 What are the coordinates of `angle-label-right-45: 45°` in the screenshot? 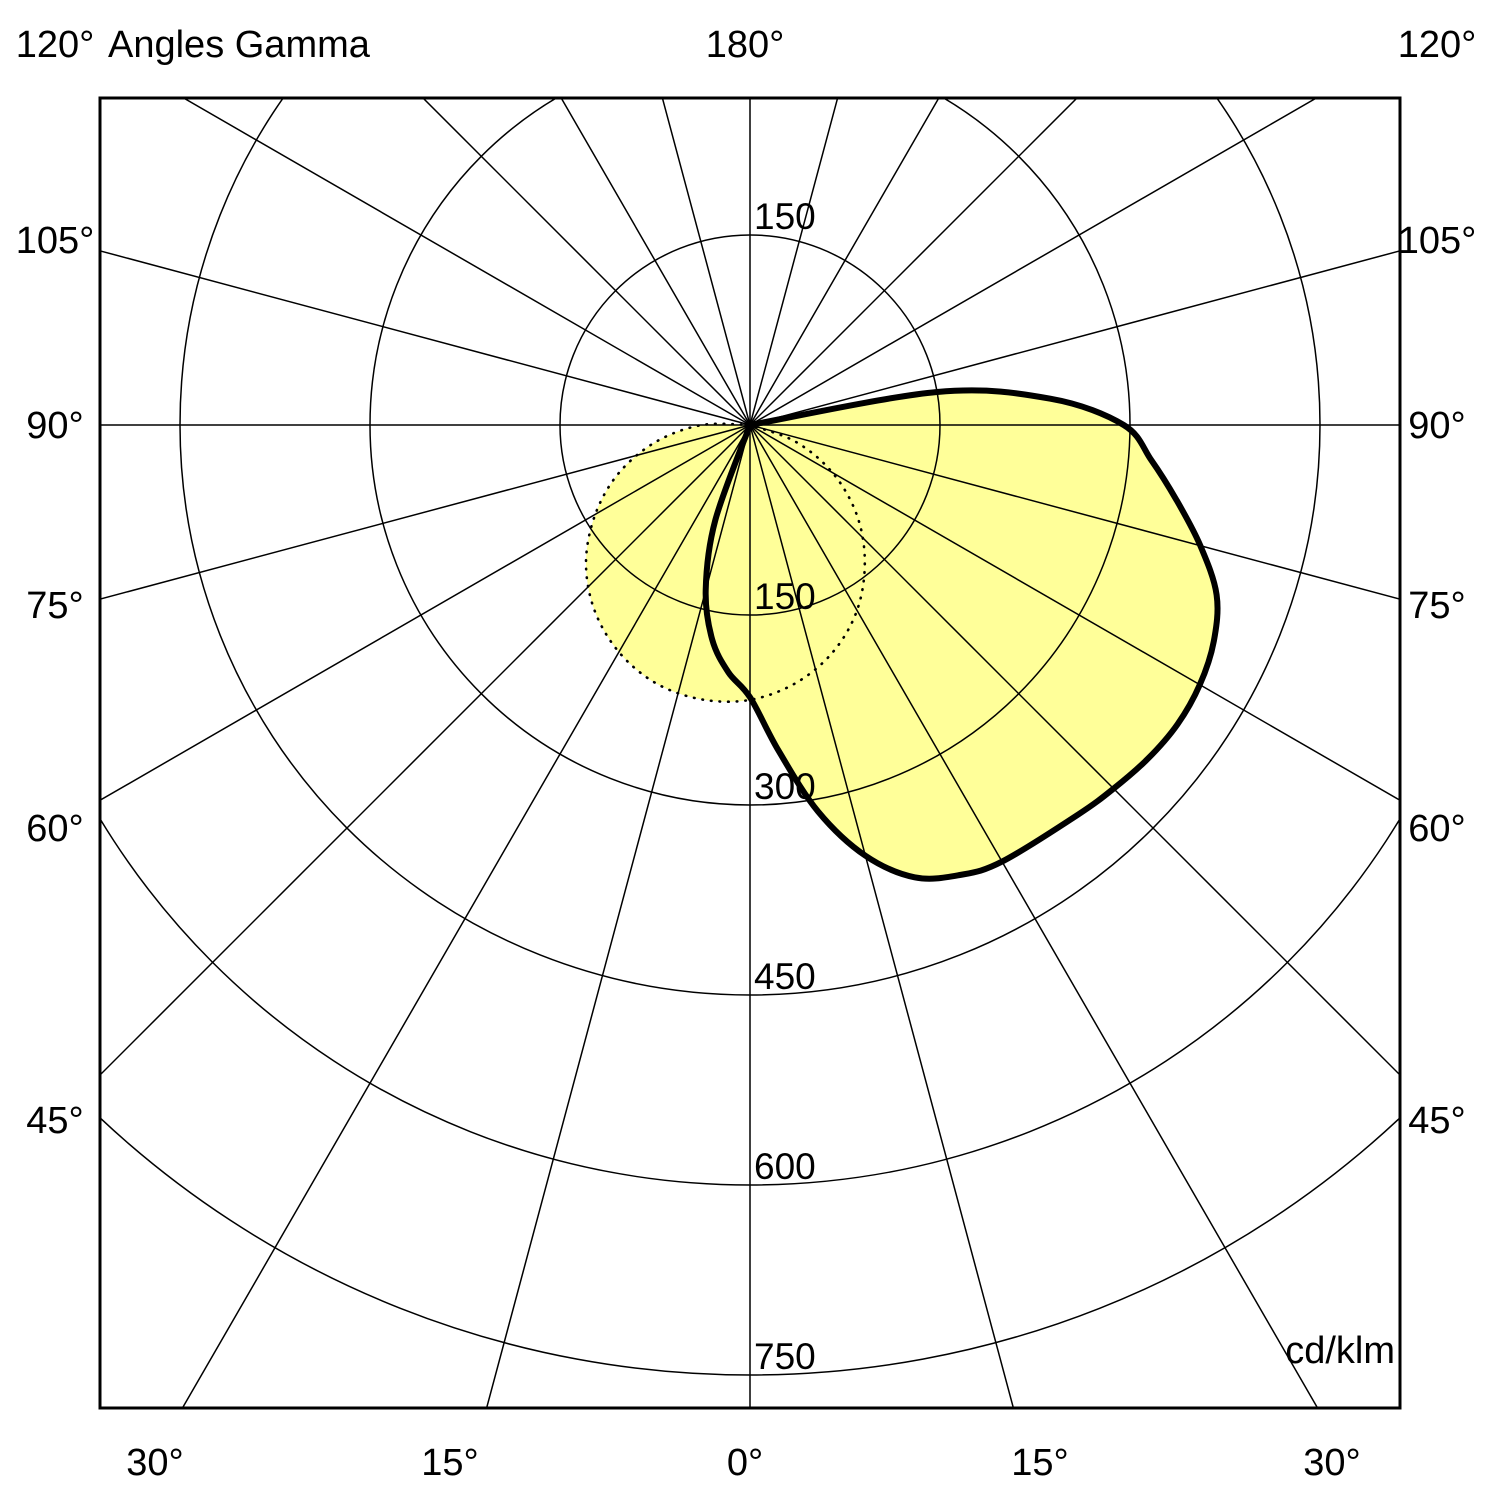 It's located at (1437, 1121).